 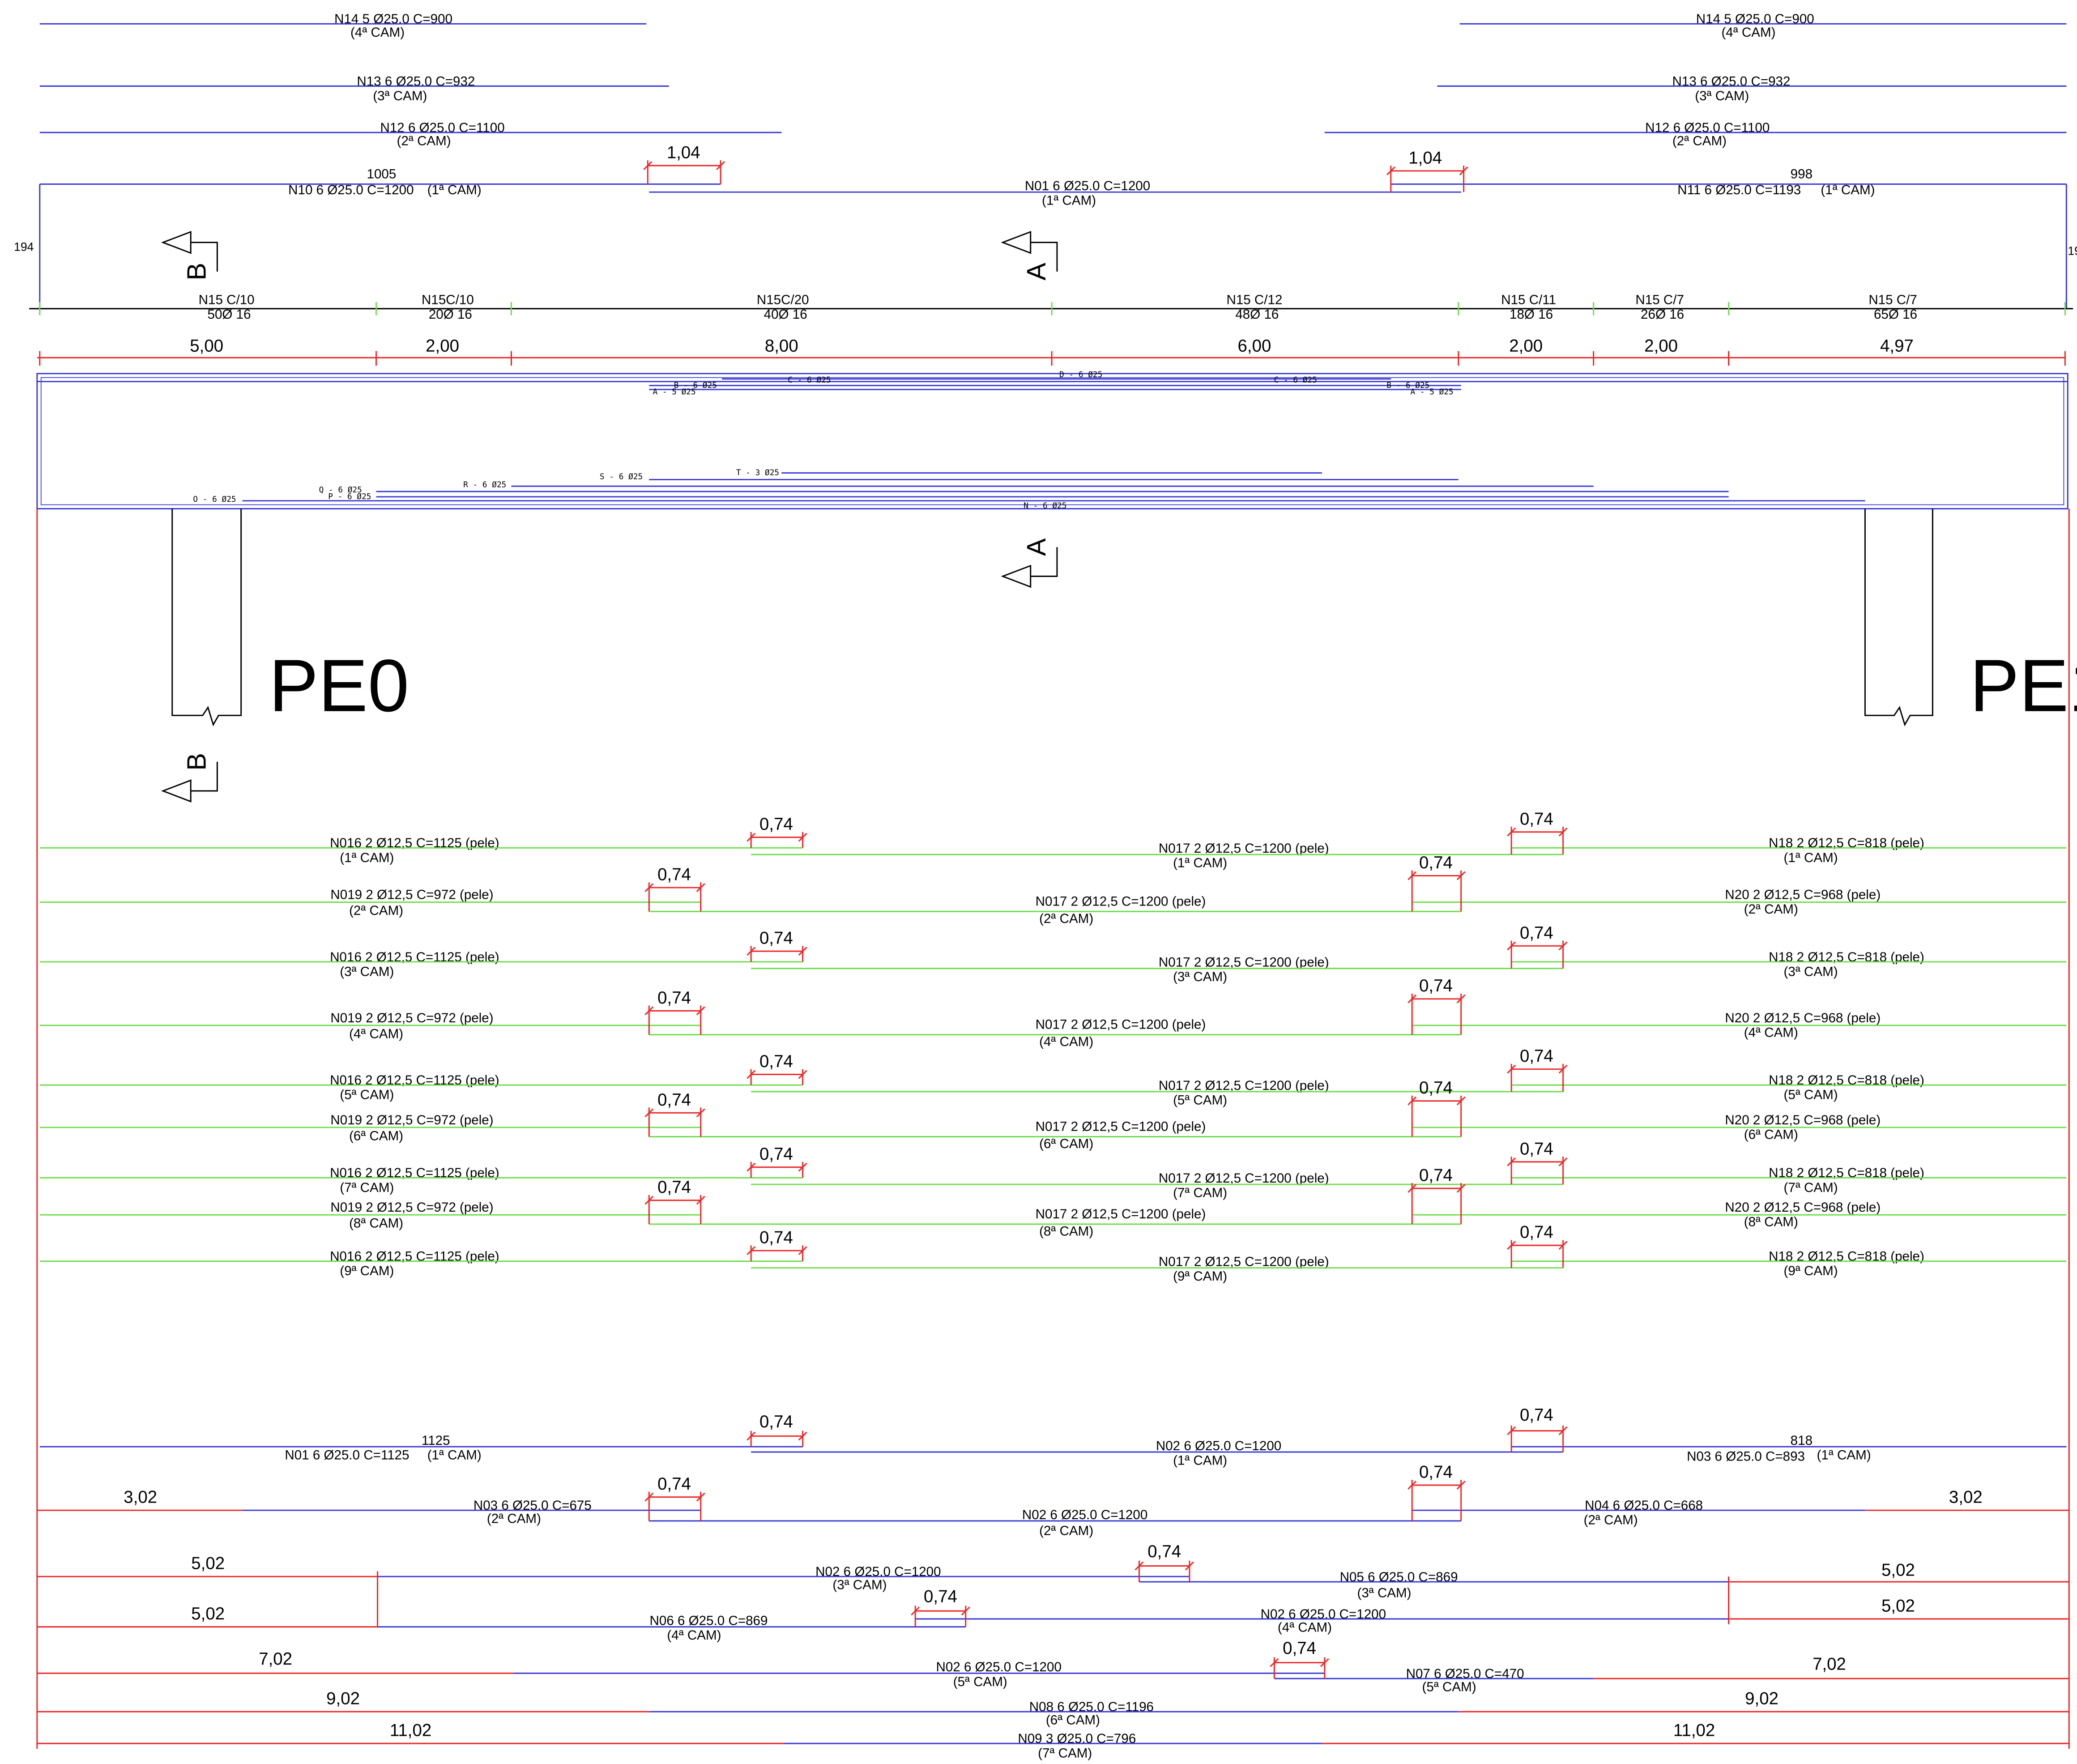 What do you see at coordinates (451, 314) in the screenshot?
I see `label: 20Ø 16` at bounding box center [451, 314].